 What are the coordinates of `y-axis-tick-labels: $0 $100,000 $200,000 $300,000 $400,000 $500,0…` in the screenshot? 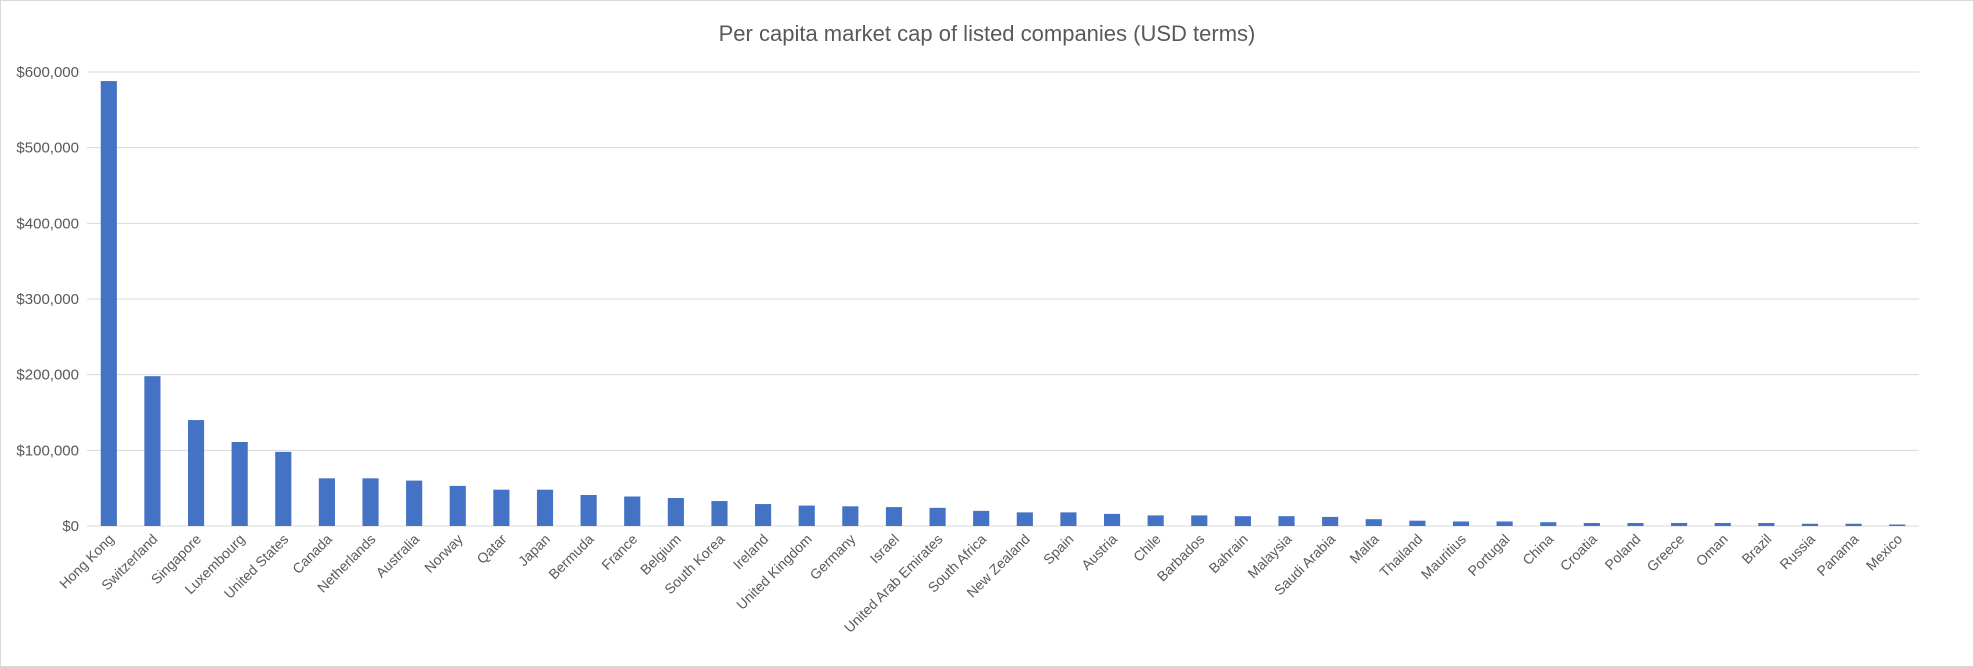 It's located at (47, 299).